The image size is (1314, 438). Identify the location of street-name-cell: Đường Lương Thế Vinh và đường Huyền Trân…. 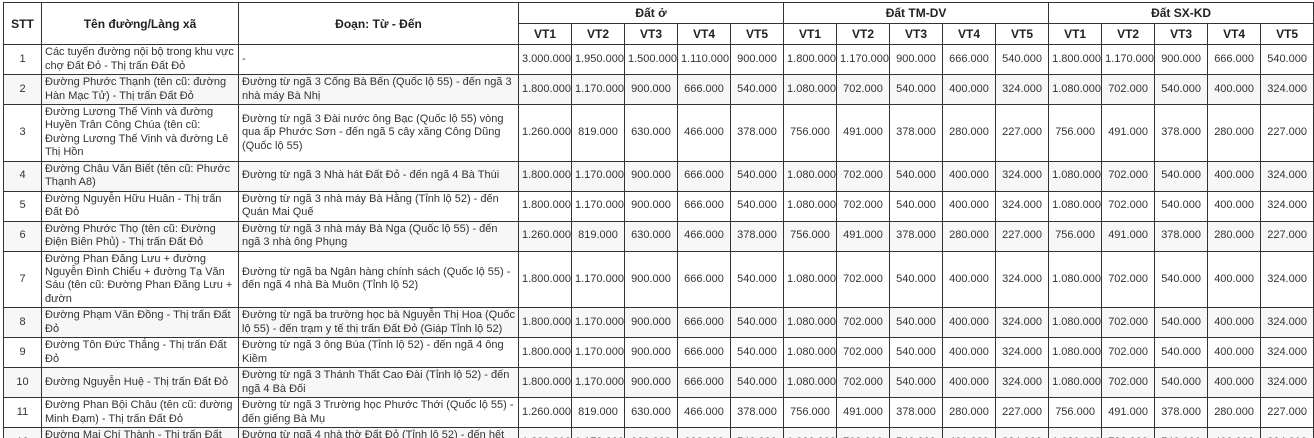
(140, 133).